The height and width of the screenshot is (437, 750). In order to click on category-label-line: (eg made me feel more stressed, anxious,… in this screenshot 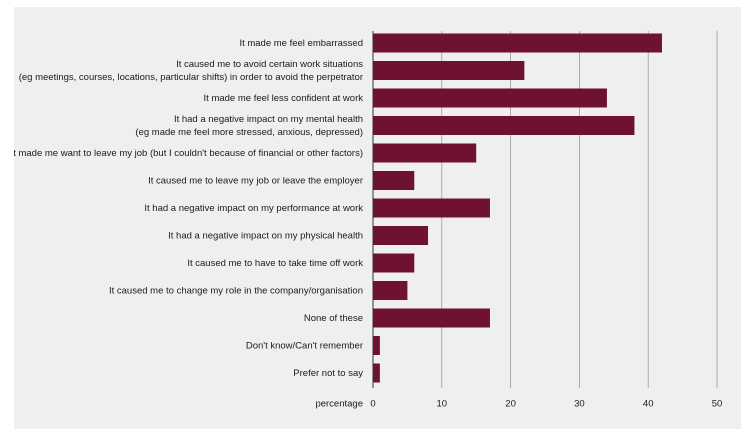, I will do `click(249, 132)`.